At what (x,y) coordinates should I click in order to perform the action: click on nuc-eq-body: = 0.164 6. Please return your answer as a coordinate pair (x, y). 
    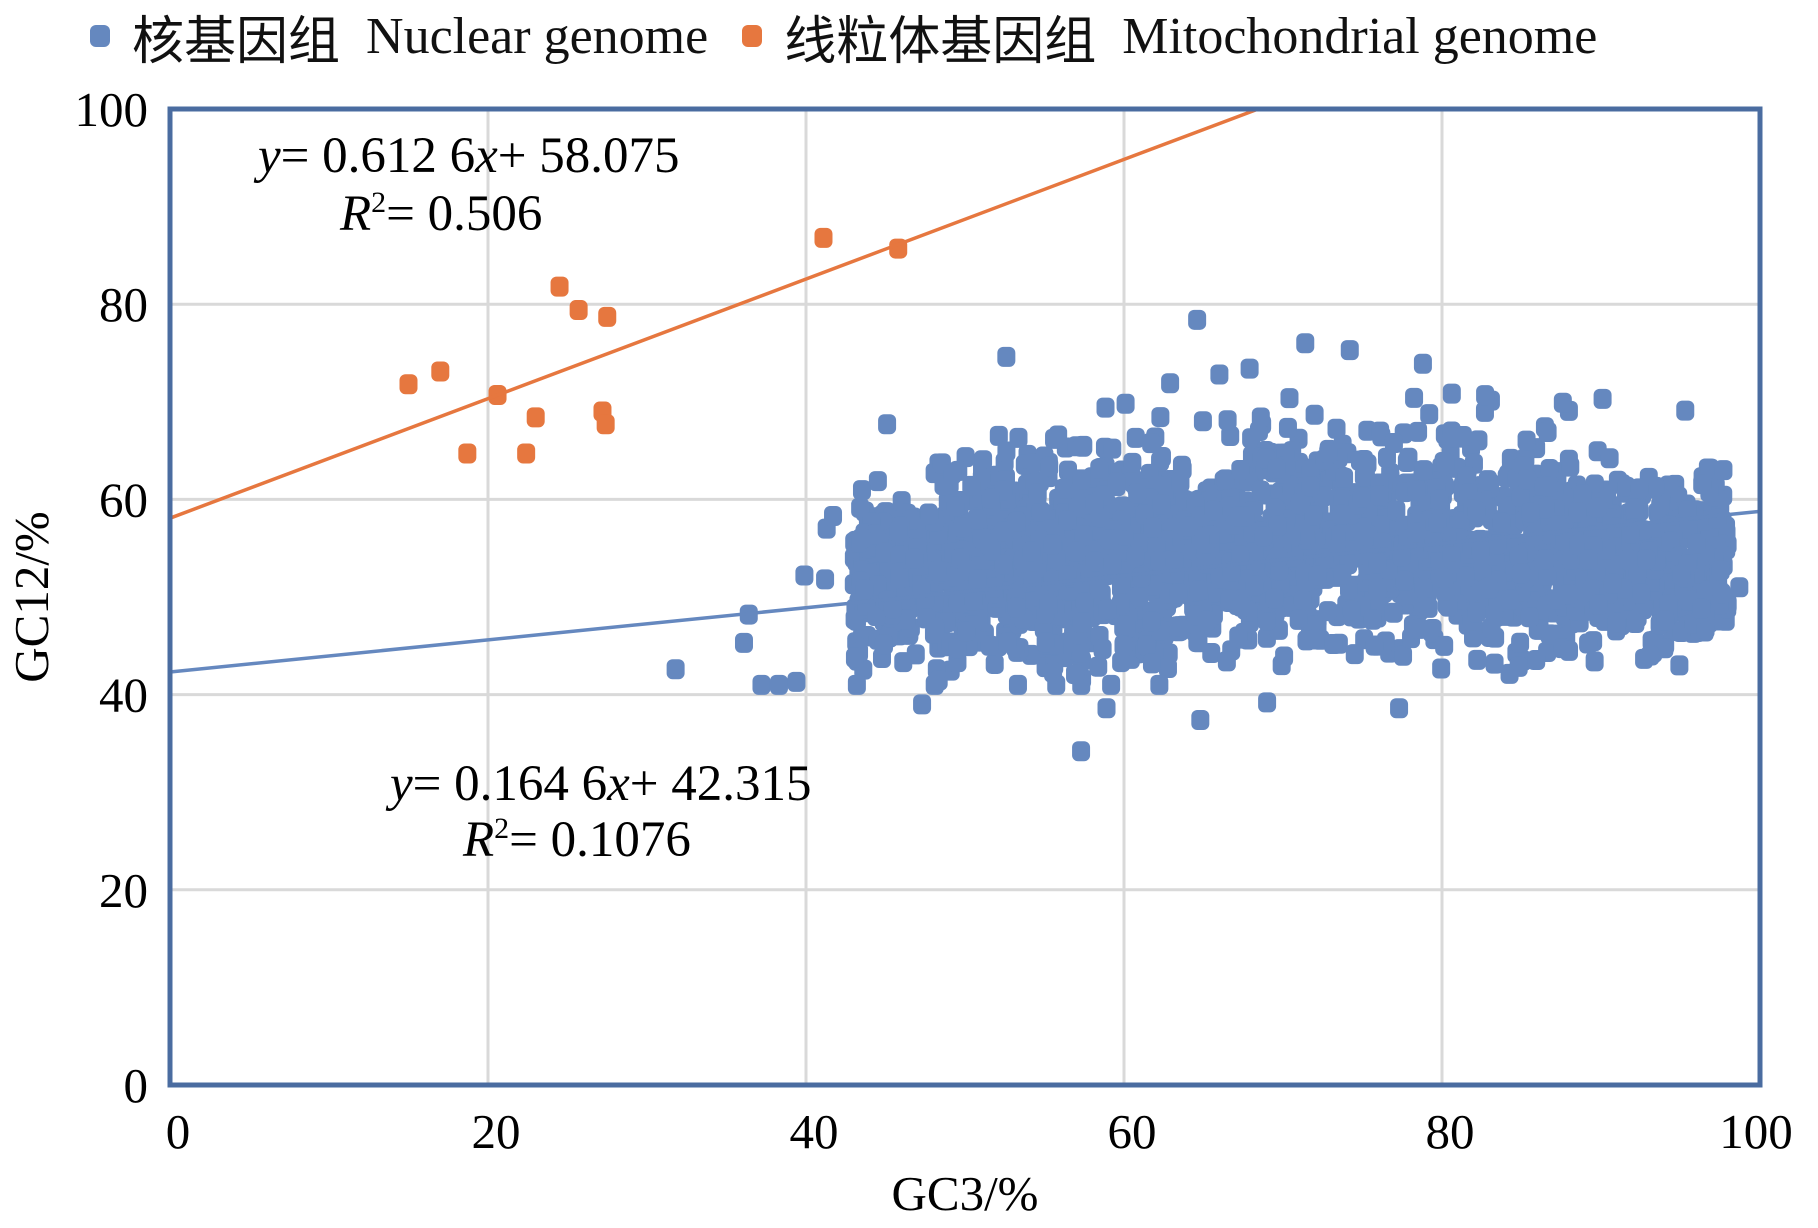
    Looking at the image, I should click on (510, 784).